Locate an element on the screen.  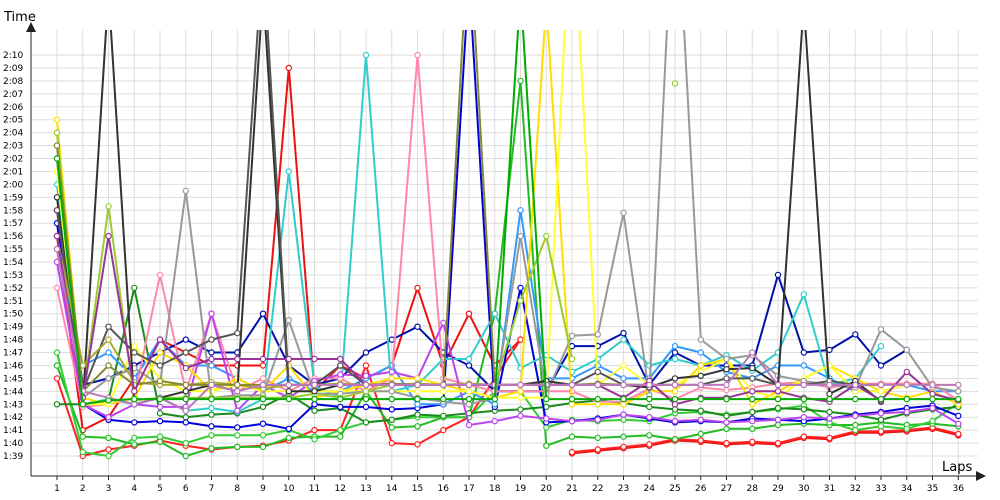
y-tick-label: 1:51 is located at coordinates (13, 302).